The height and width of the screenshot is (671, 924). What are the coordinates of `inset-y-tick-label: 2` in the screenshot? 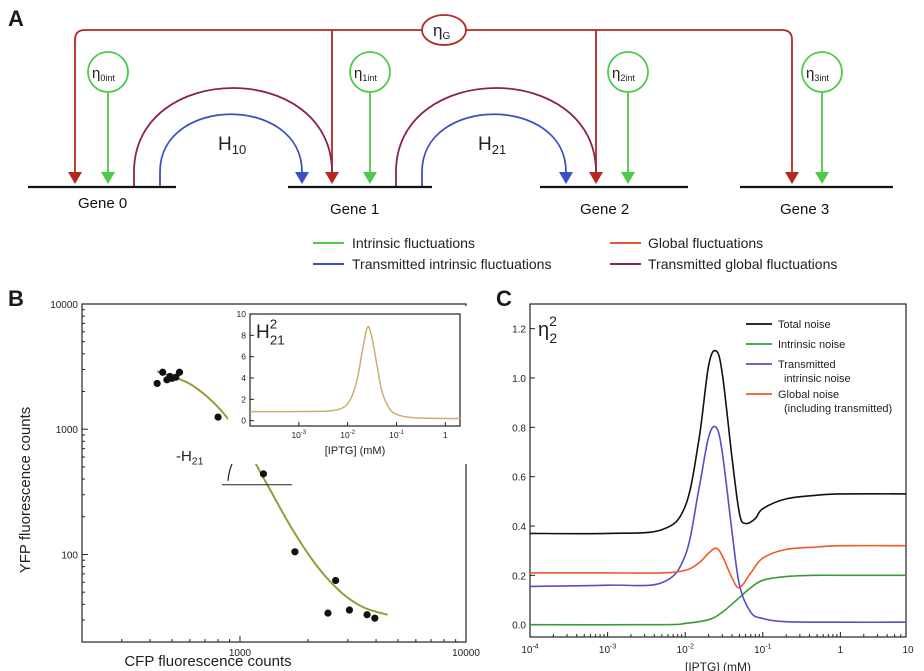 It's located at (243, 399).